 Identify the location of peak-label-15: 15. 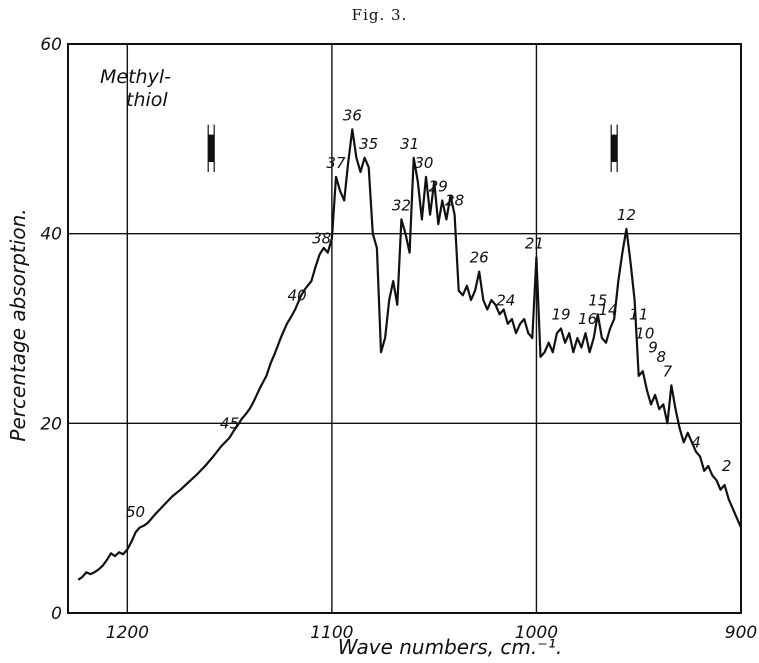
(597, 300).